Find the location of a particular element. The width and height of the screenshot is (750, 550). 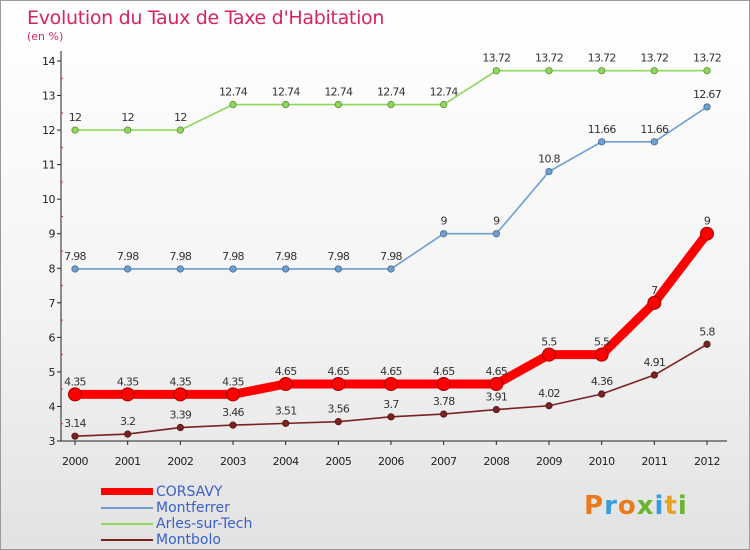

legend-label: CORSAVY is located at coordinates (189, 492).